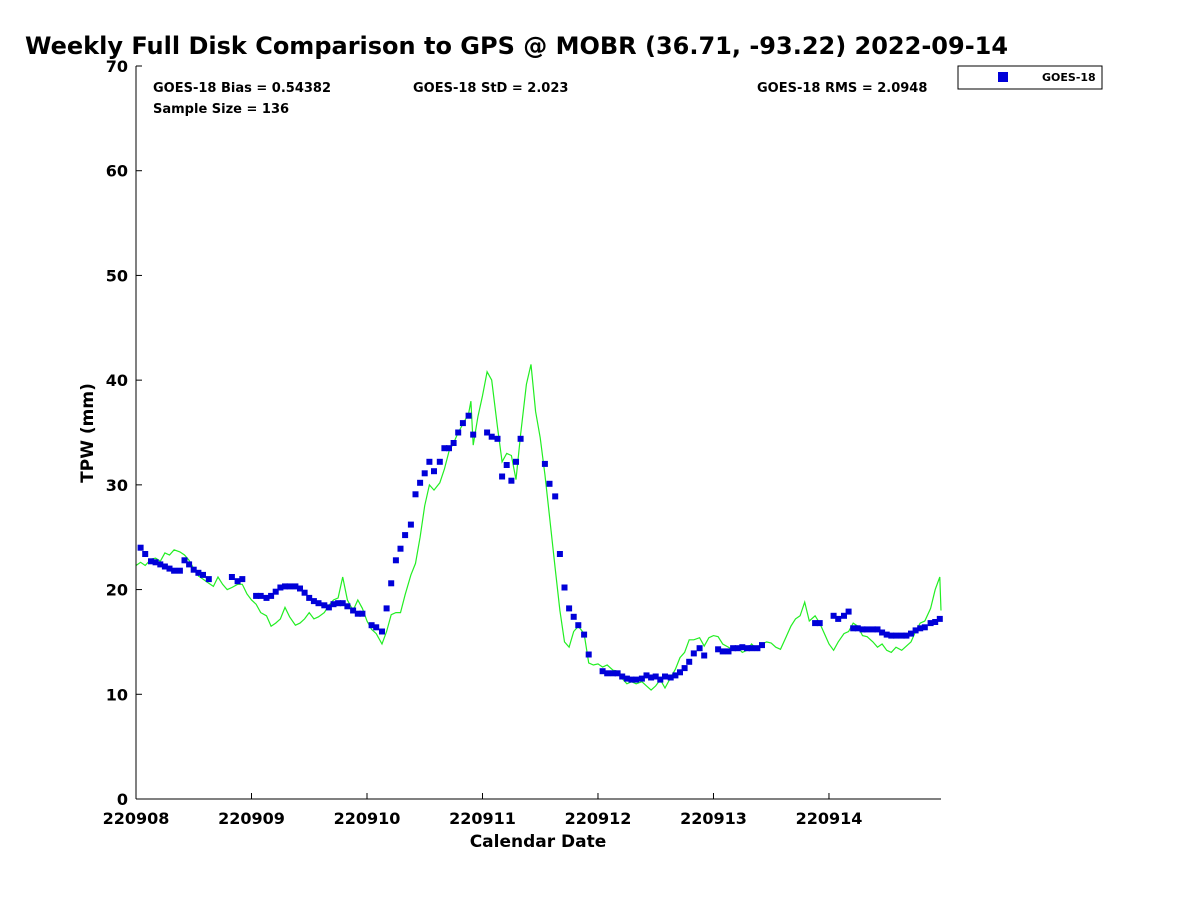 This screenshot has width=1200, height=900. I want to click on legend-marker-goes18, so click(1003, 77).